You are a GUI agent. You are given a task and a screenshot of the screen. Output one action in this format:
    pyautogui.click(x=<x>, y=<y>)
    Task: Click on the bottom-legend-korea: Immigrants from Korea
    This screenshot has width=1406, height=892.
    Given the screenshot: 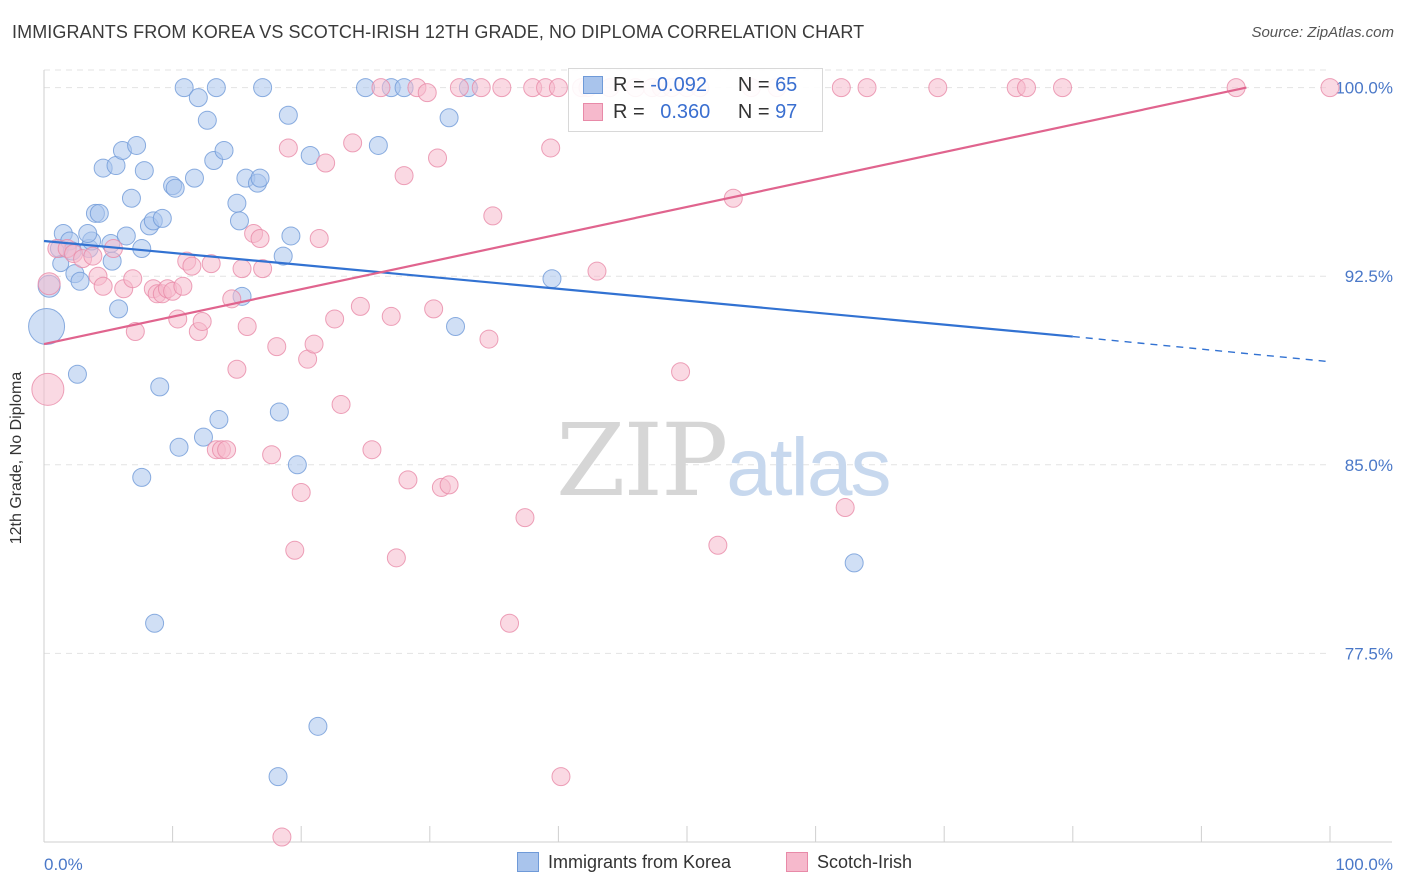 What is the action you would take?
    pyautogui.click(x=624, y=862)
    